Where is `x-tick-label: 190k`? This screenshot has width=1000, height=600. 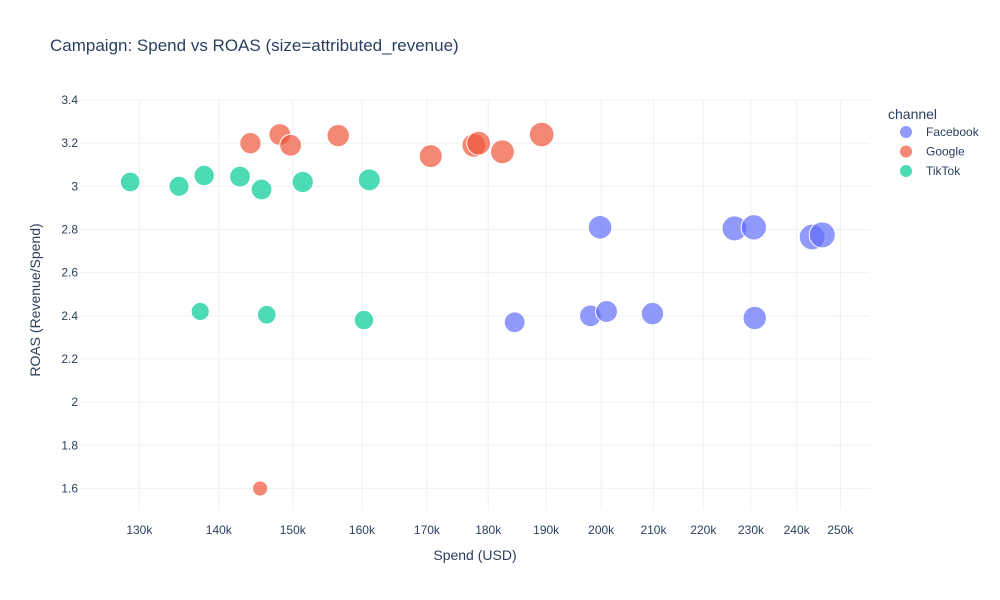 x-tick-label: 190k is located at coordinates (546, 530).